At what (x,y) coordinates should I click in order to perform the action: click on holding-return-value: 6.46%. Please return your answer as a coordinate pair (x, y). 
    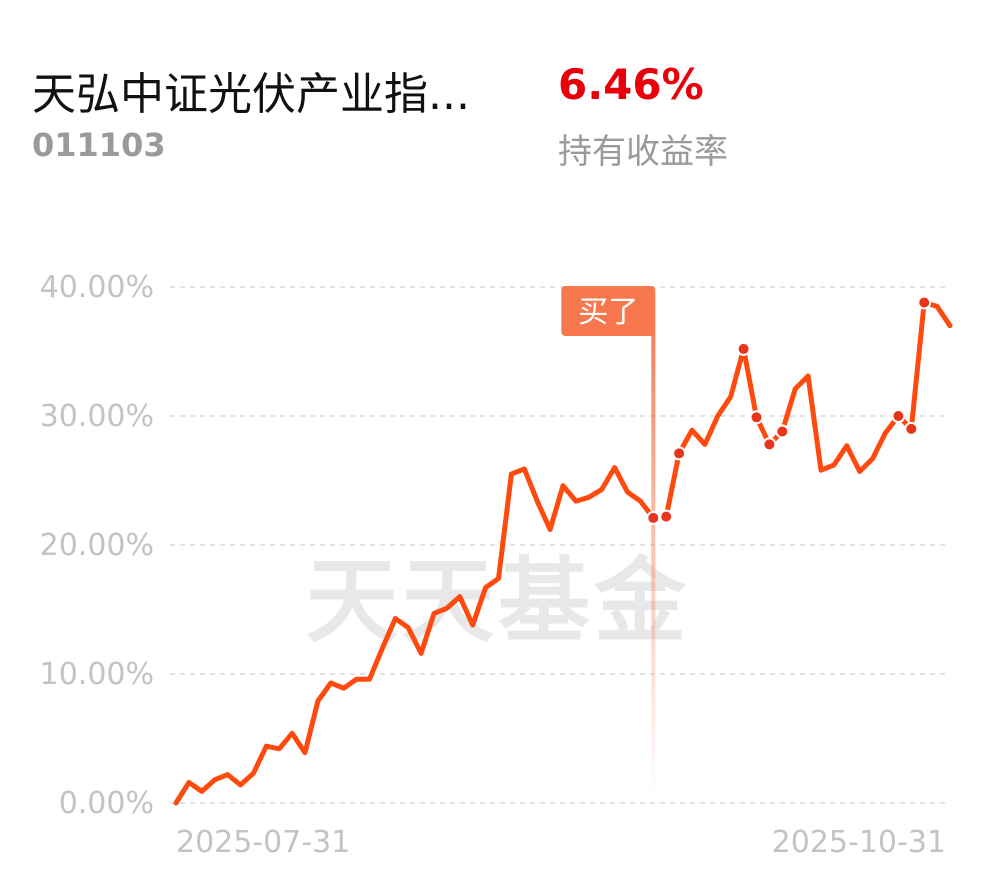
    Looking at the image, I should click on (631, 84).